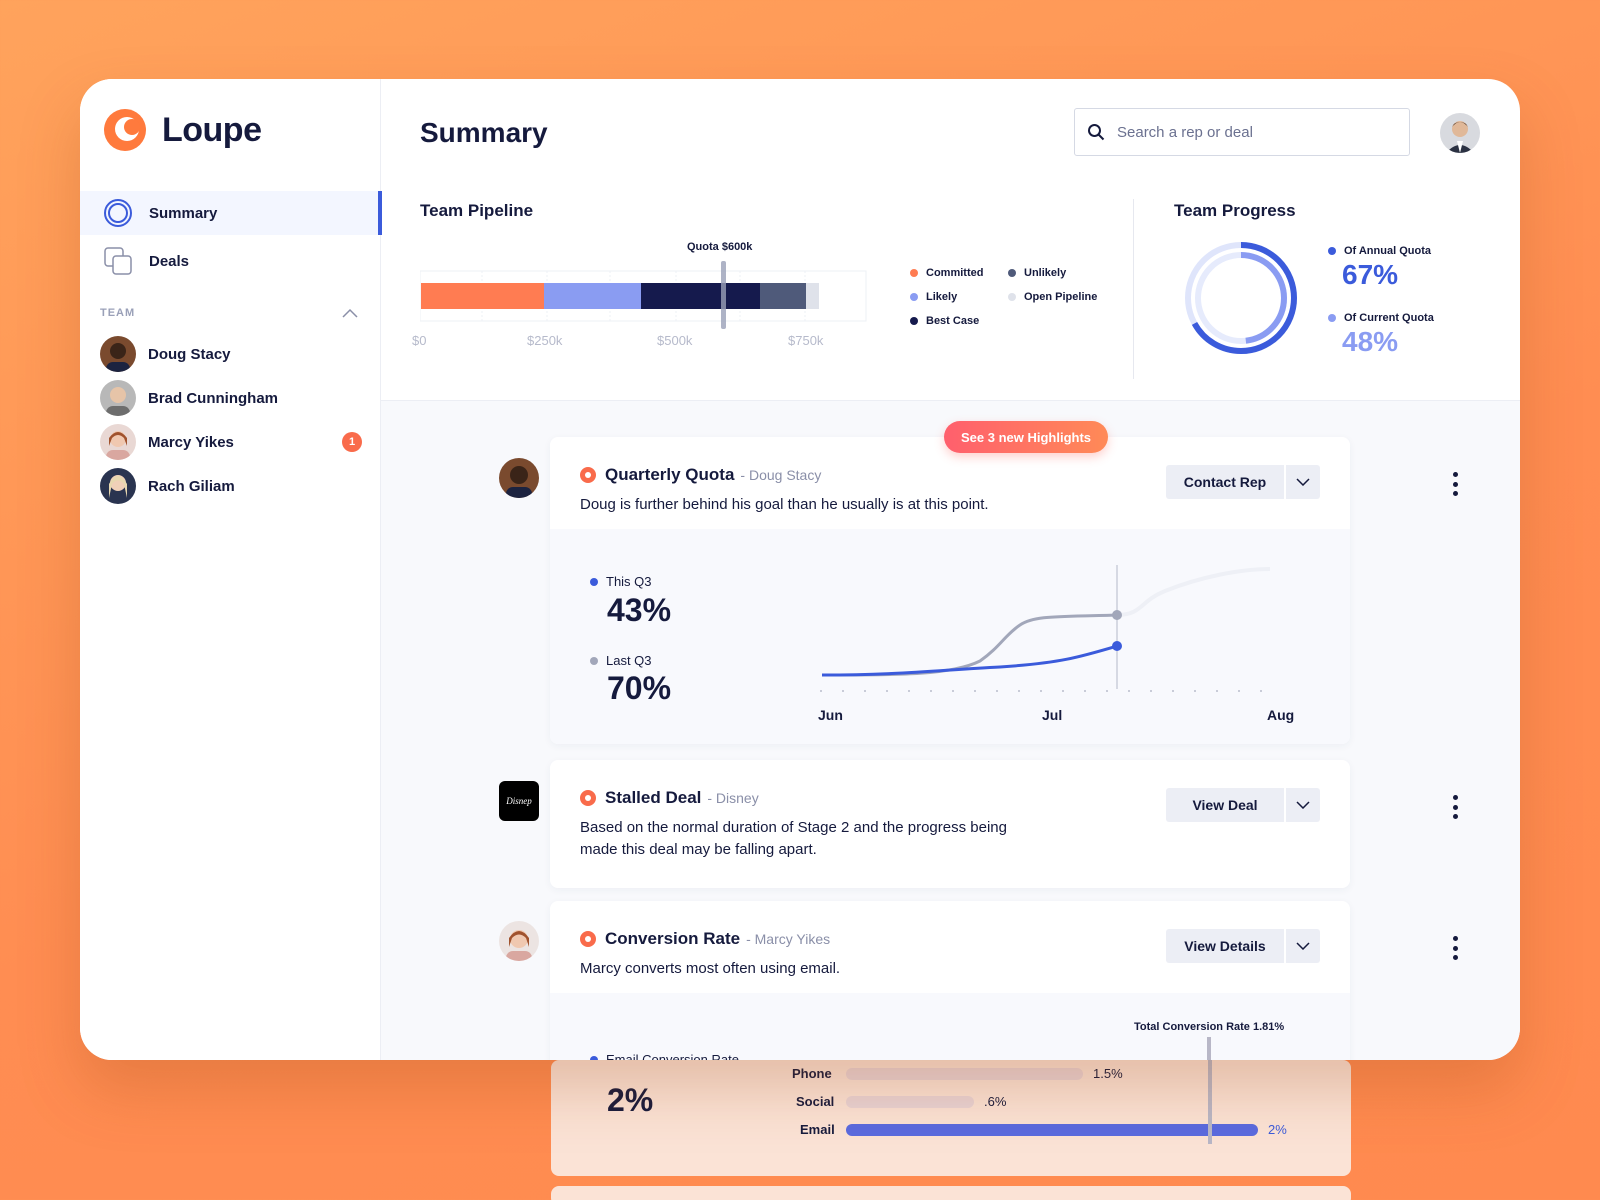 The width and height of the screenshot is (1600, 1200). Describe the element at coordinates (231, 213) in the screenshot. I see `nav-item-summary: Summary` at that location.